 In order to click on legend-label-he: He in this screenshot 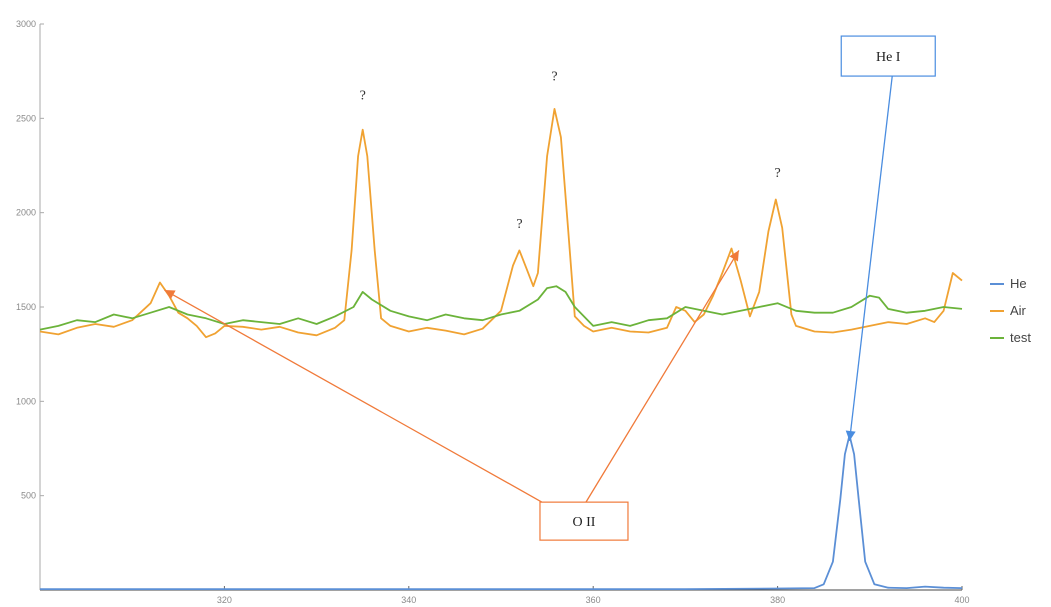, I will do `click(1018, 283)`.